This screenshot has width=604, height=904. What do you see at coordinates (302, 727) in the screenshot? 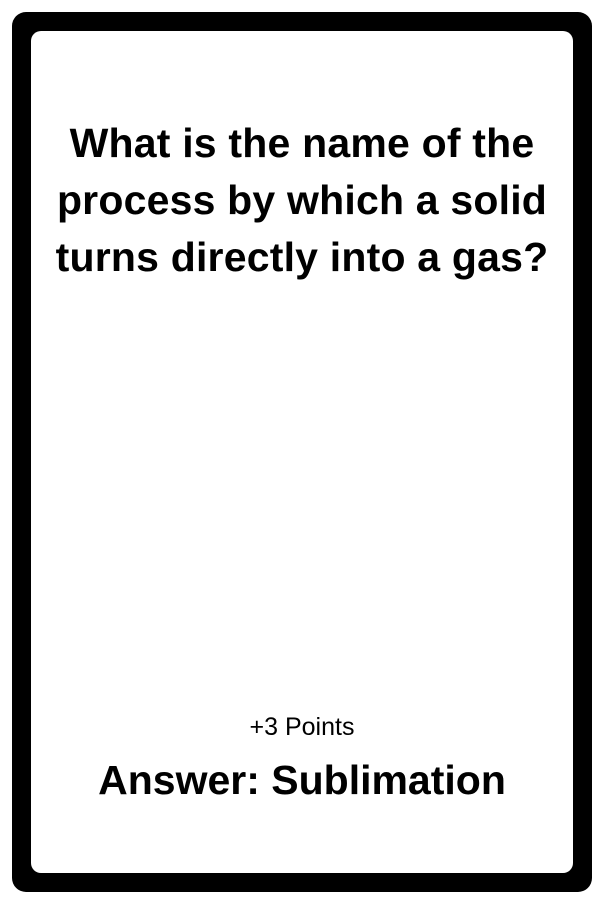
I see `points-label: +3 Points` at bounding box center [302, 727].